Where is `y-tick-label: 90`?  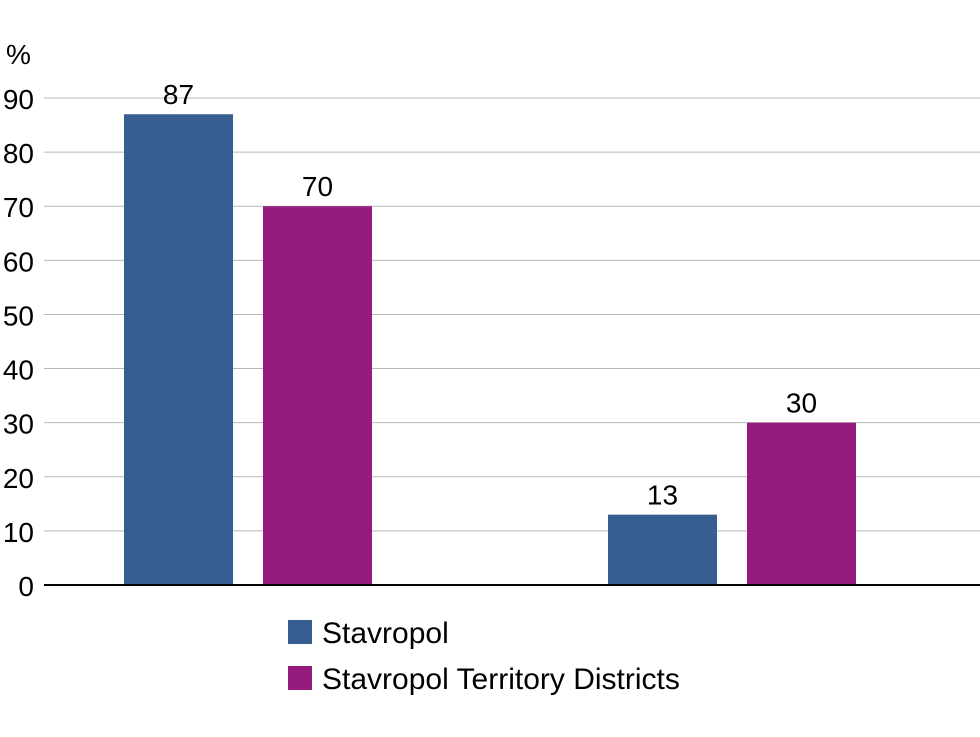 y-tick-label: 90 is located at coordinates (18, 99).